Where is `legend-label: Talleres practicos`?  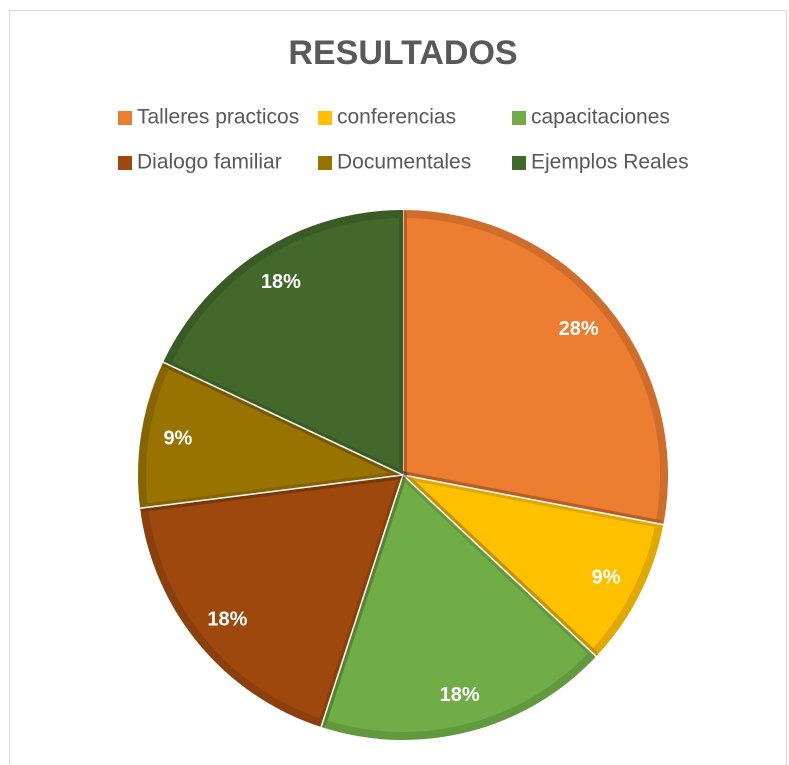 legend-label: Talleres practicos is located at coordinates (218, 117).